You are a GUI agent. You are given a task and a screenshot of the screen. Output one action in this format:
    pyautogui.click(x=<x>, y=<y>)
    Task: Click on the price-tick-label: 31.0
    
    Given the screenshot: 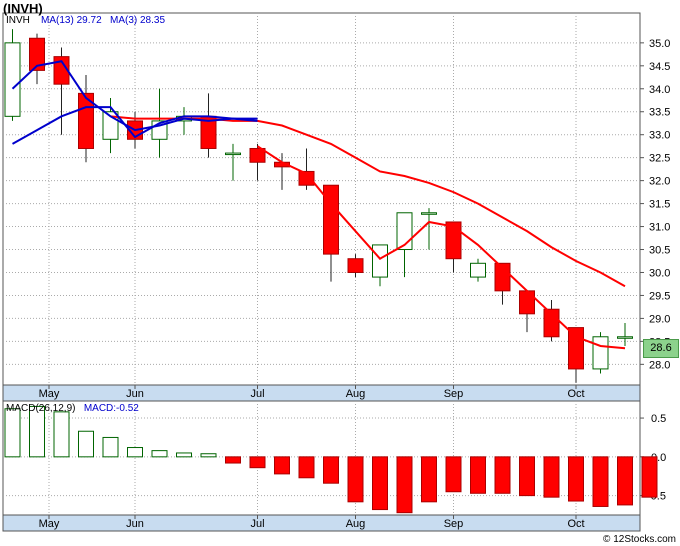 What is the action you would take?
    pyautogui.click(x=659, y=228)
    